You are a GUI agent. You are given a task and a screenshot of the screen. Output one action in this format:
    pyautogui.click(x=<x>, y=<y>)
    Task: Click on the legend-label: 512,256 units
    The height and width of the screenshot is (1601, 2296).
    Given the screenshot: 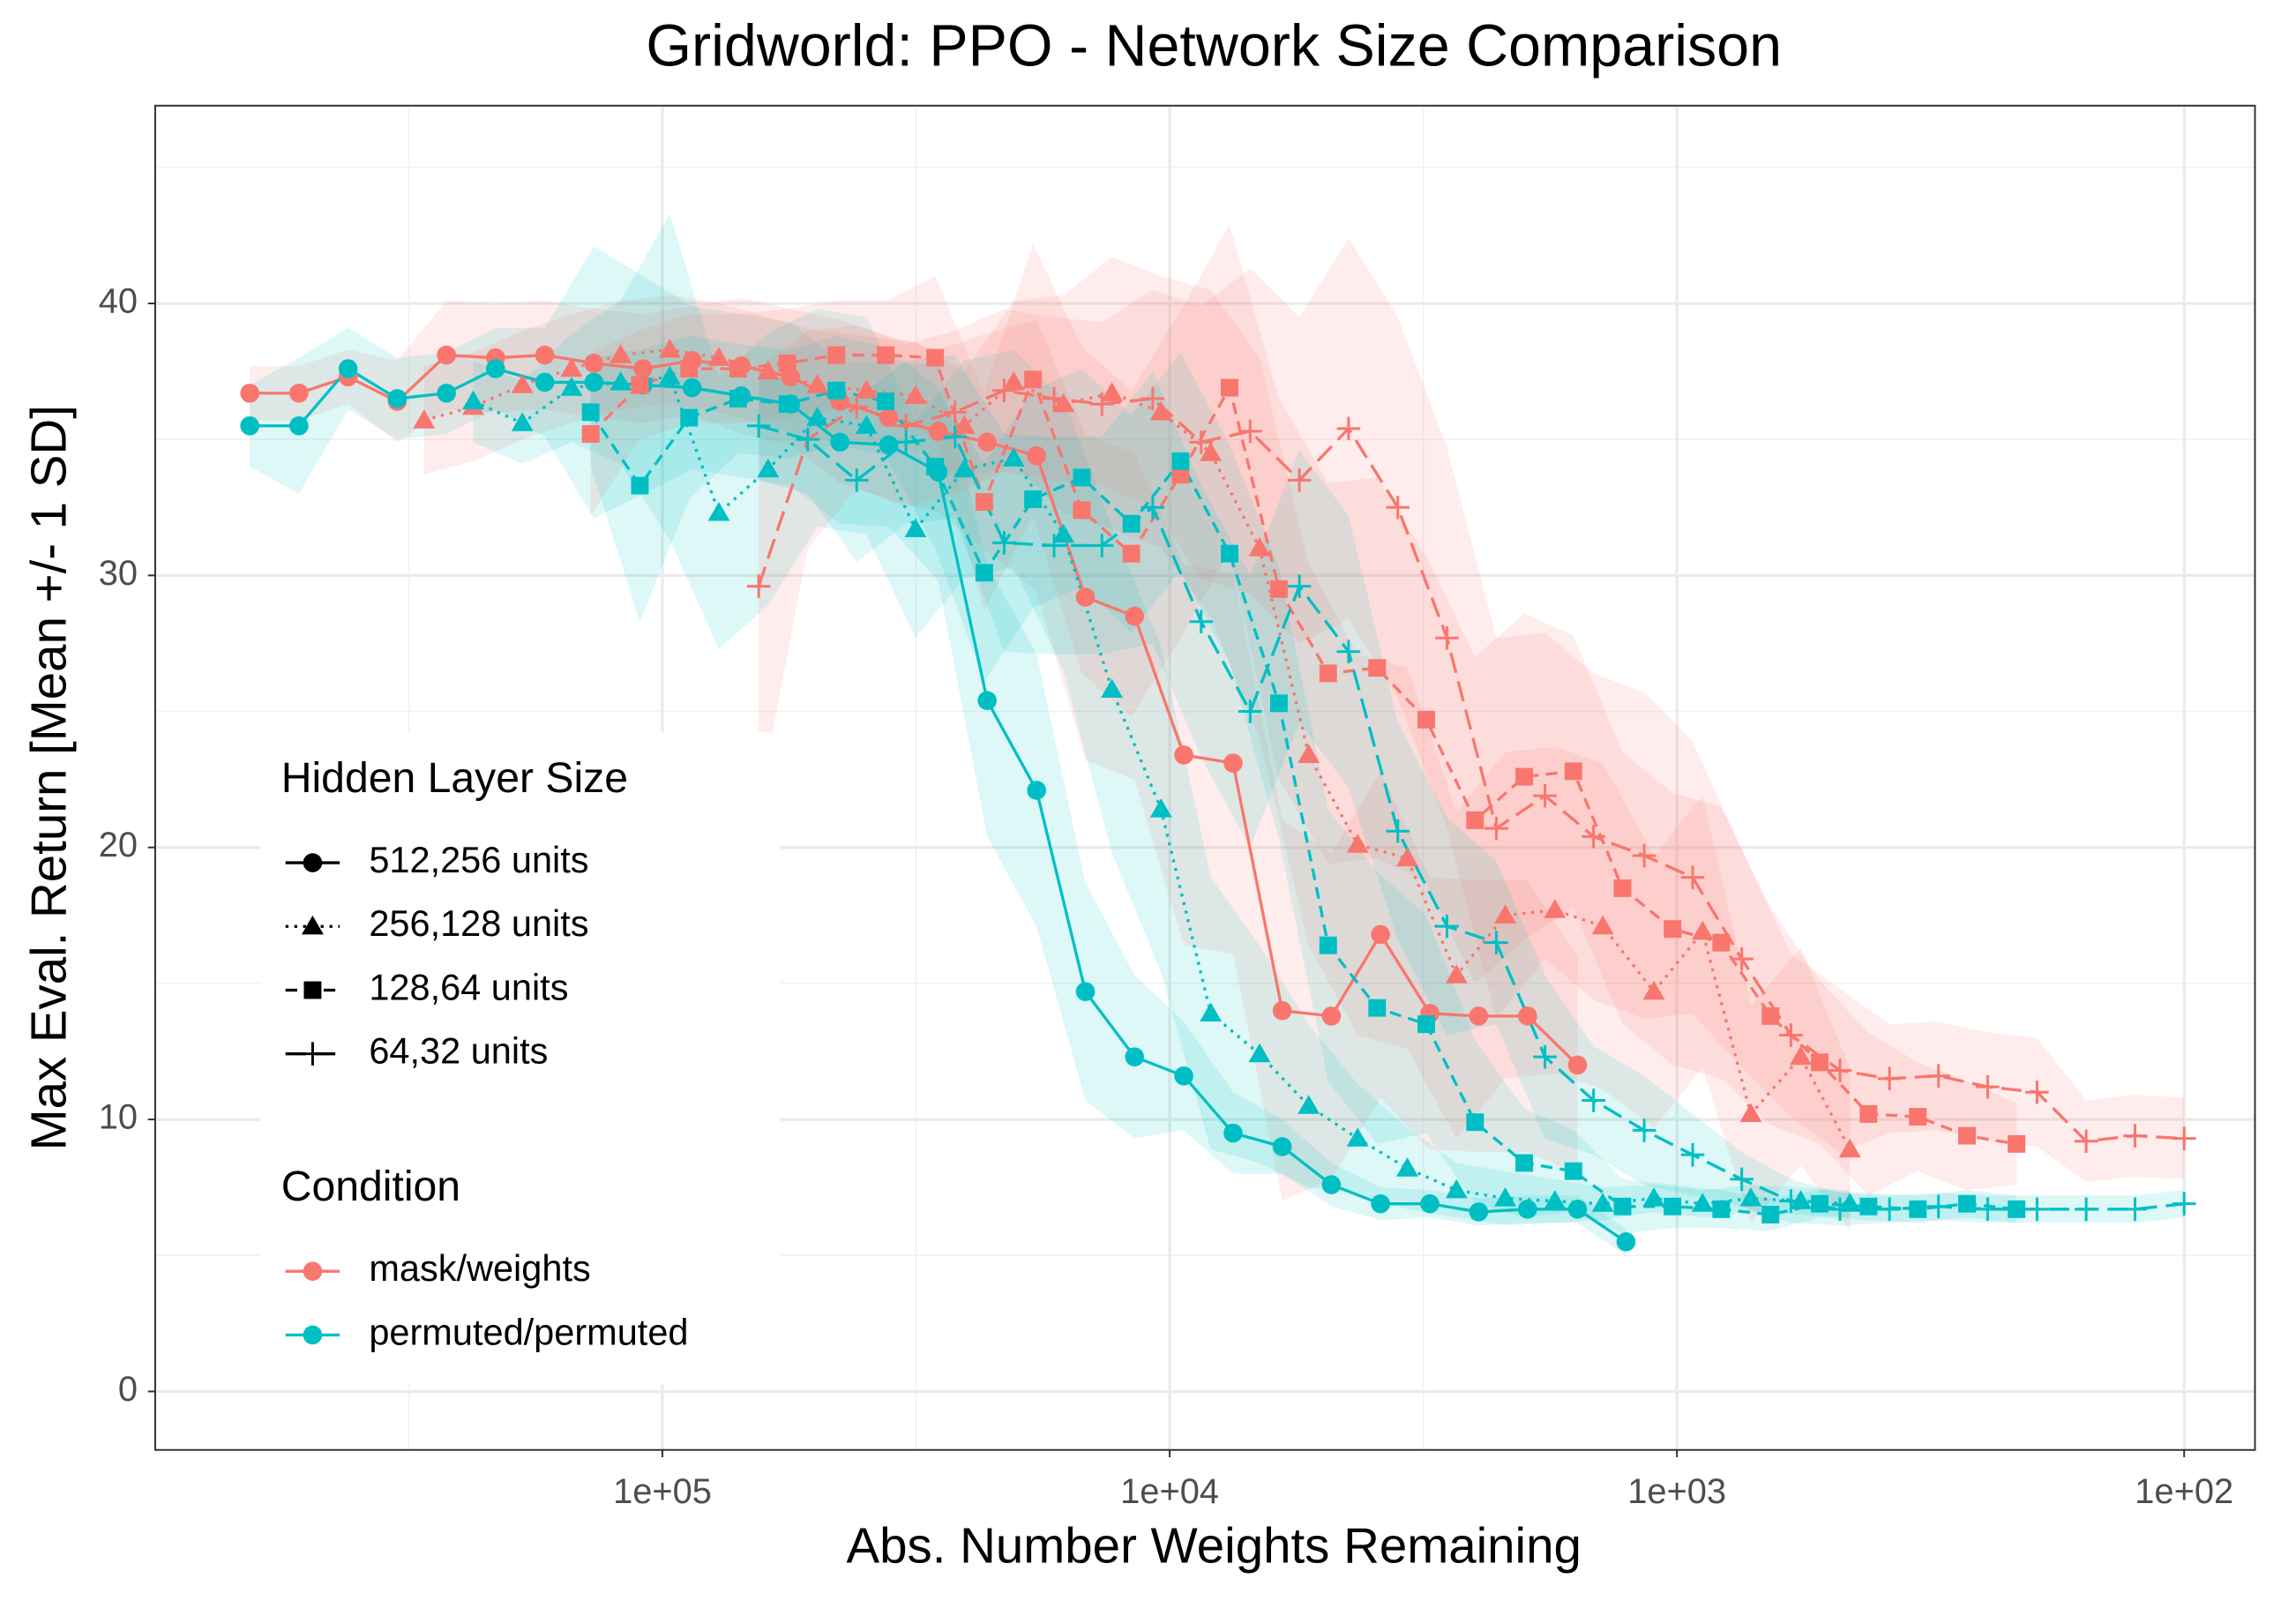 What is the action you would take?
    pyautogui.click(x=478, y=859)
    